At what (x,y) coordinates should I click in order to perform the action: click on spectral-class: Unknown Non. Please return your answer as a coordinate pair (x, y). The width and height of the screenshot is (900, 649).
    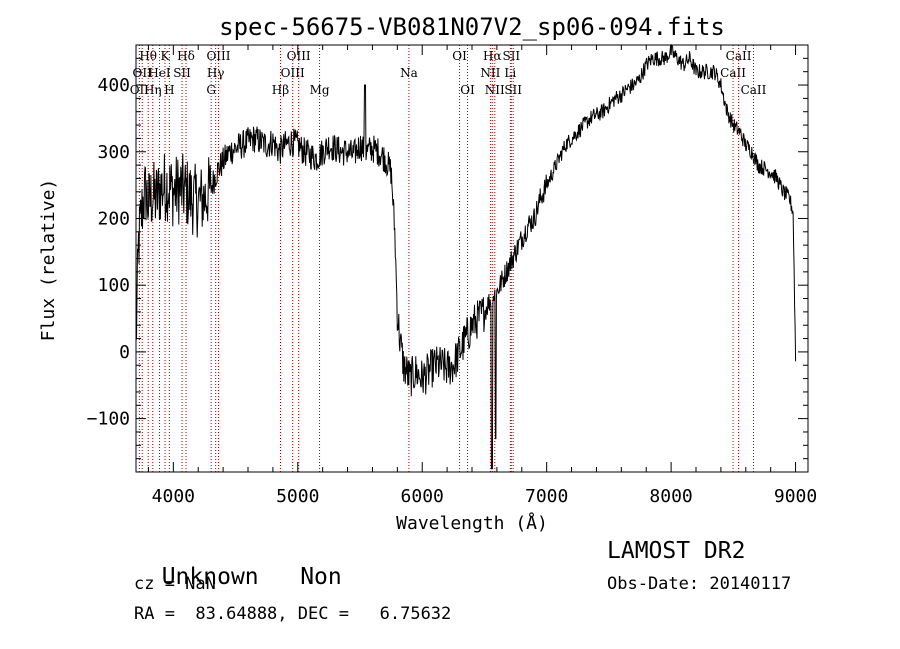
    Looking at the image, I should click on (238, 564).